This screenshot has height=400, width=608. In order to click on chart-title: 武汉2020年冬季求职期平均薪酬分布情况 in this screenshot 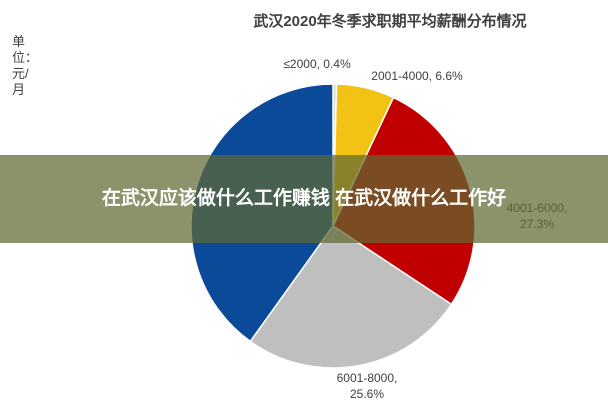, I will do `click(390, 21)`.